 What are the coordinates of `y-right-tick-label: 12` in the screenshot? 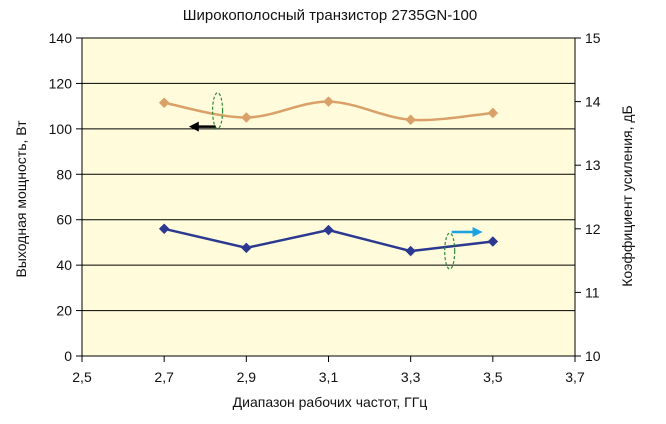 It's located at (593, 229).